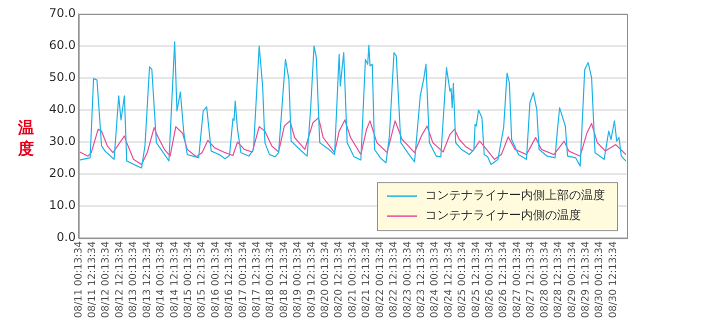  What do you see at coordinates (147, 279) in the screenshot?
I see `x-tick-label: 08/13 12:13:34` at bounding box center [147, 279].